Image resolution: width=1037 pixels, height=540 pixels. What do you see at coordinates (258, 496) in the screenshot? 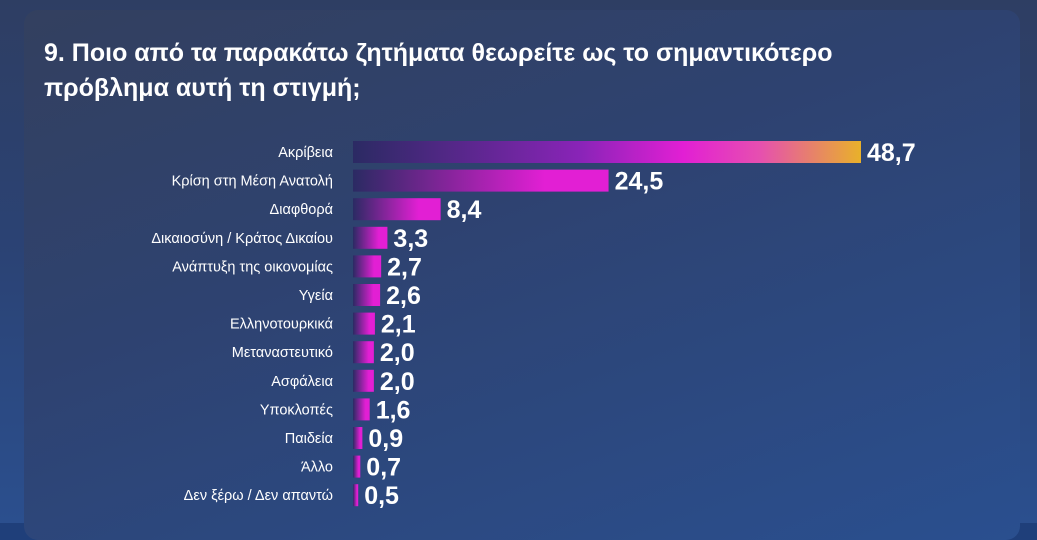
I see `category-label: Δεν ξέρω / Δεν απαντώ` at bounding box center [258, 496].